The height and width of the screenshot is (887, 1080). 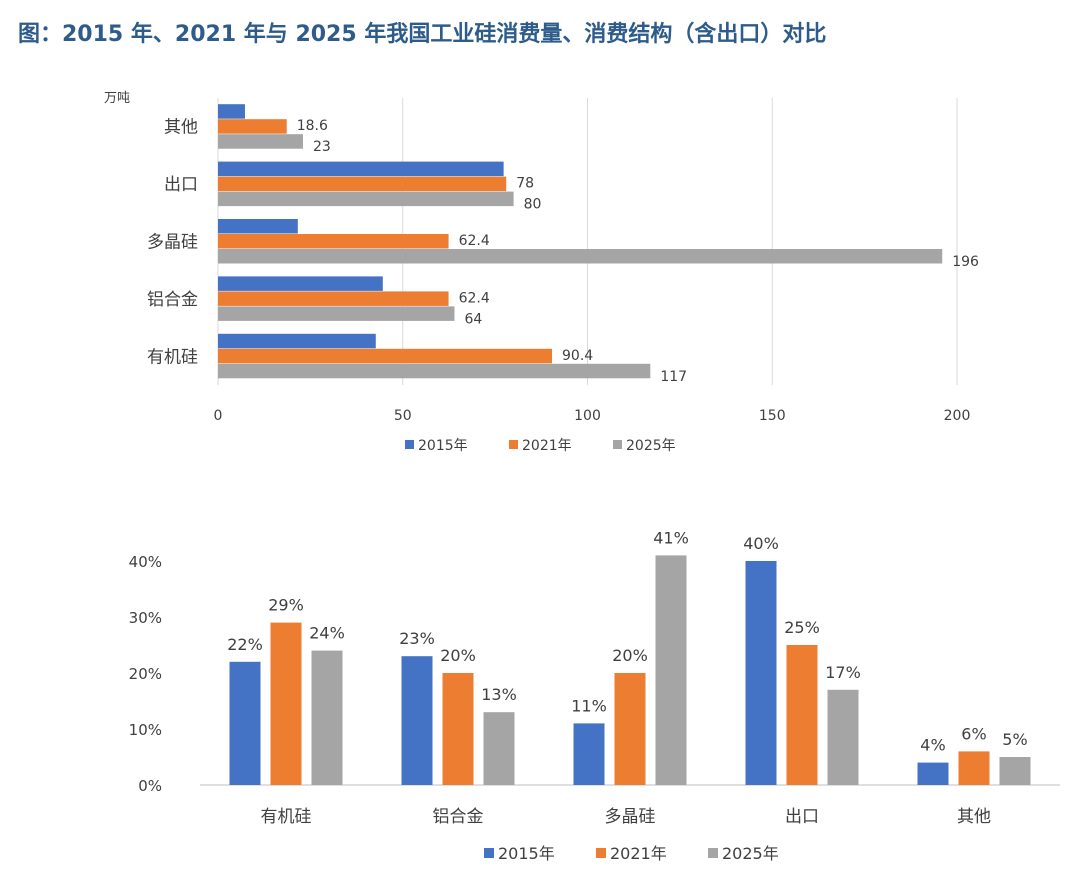 What do you see at coordinates (772, 416) in the screenshot?
I see `x-tick-label: 150` at bounding box center [772, 416].